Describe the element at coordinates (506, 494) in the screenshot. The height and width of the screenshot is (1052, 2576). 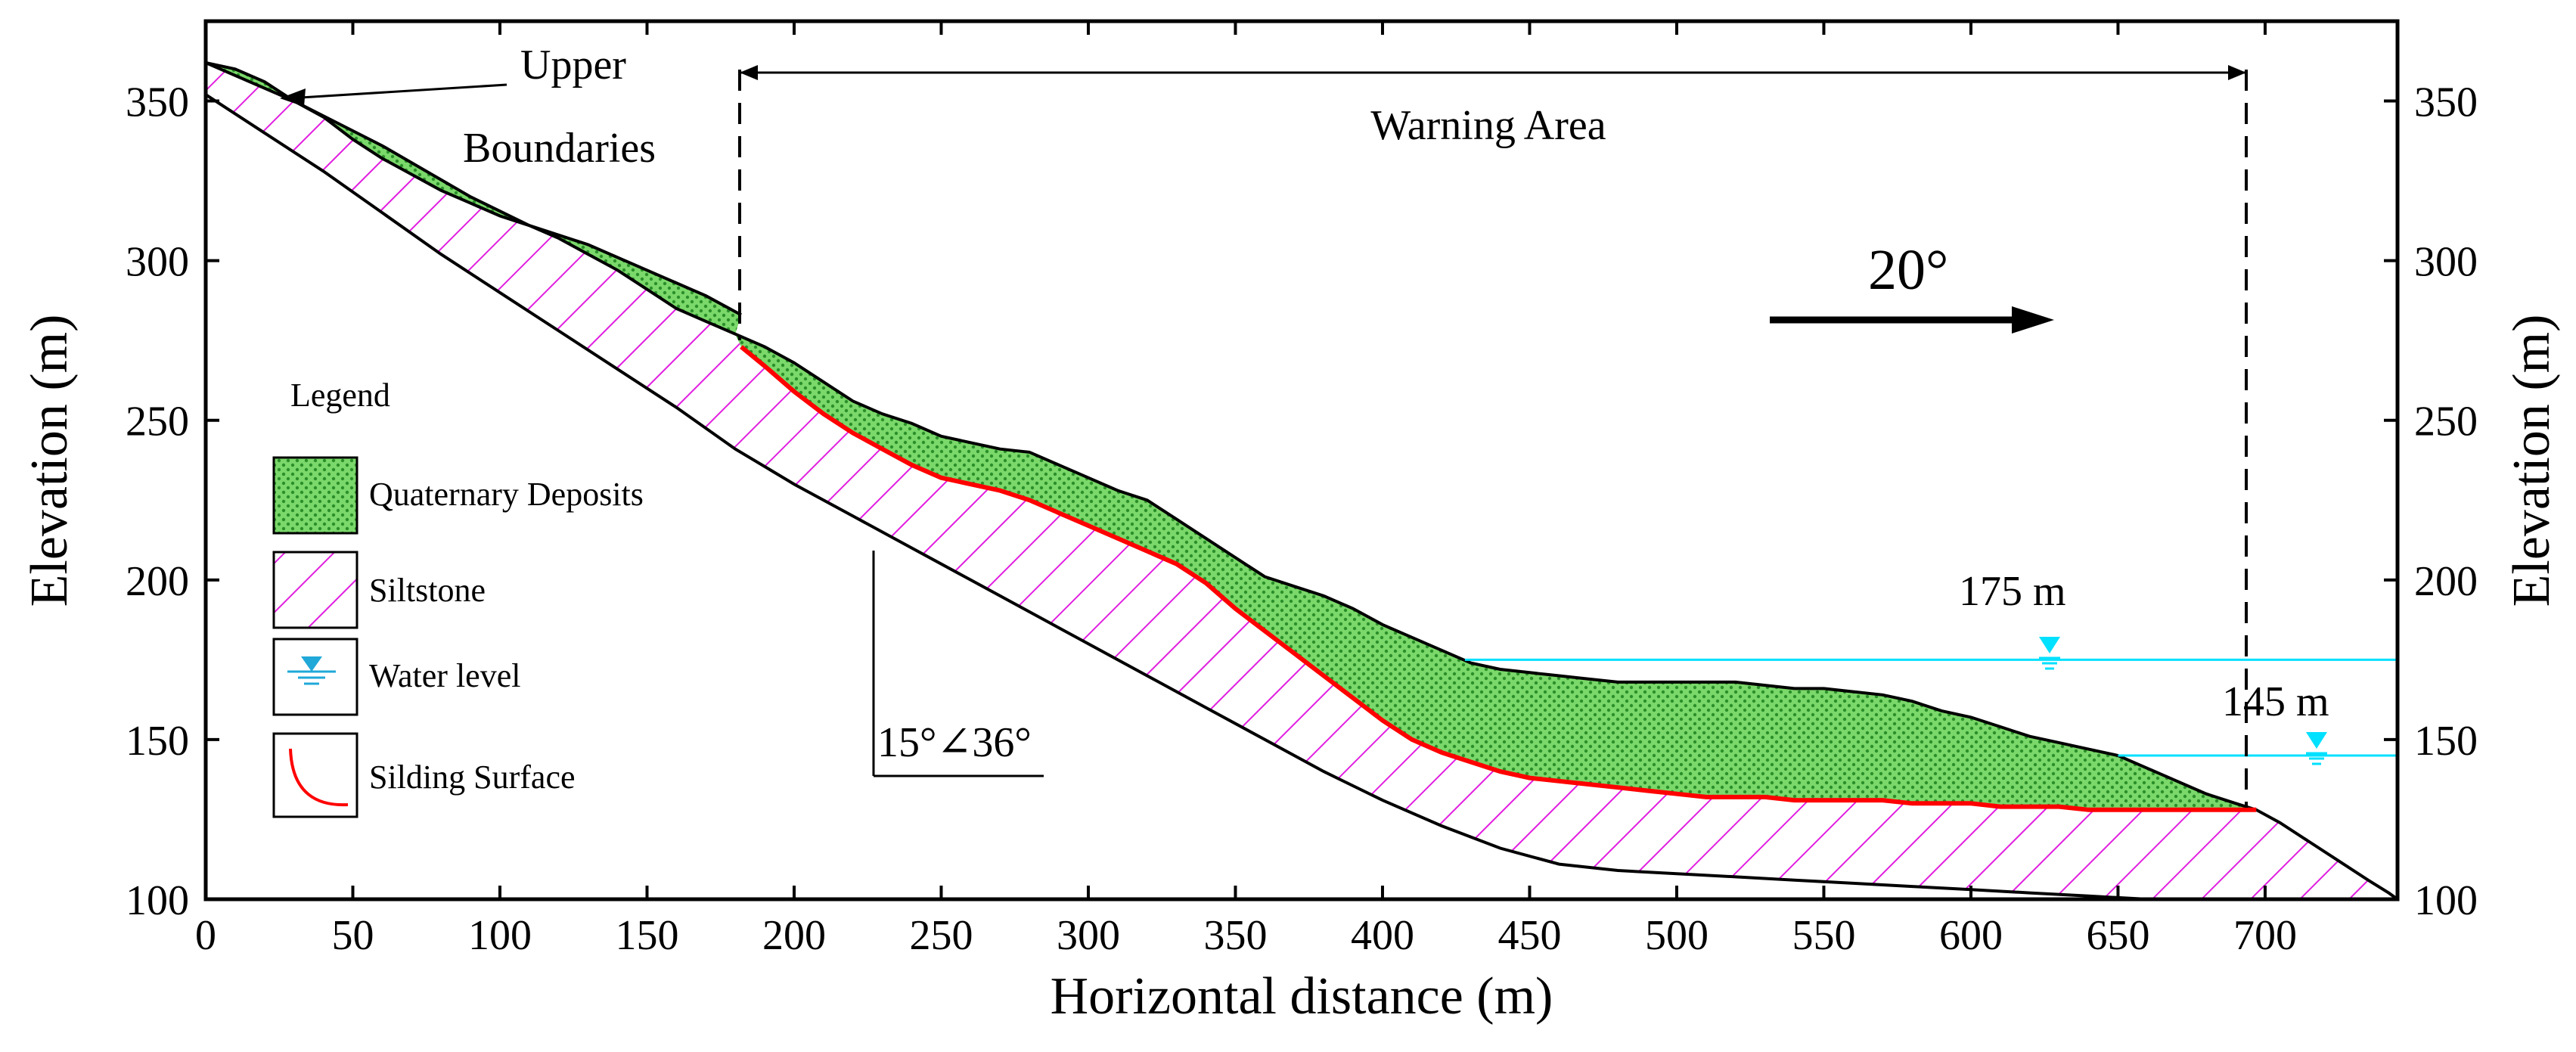
I see `legend-label-quaternary-deposits: Quaternary Deposits` at that location.